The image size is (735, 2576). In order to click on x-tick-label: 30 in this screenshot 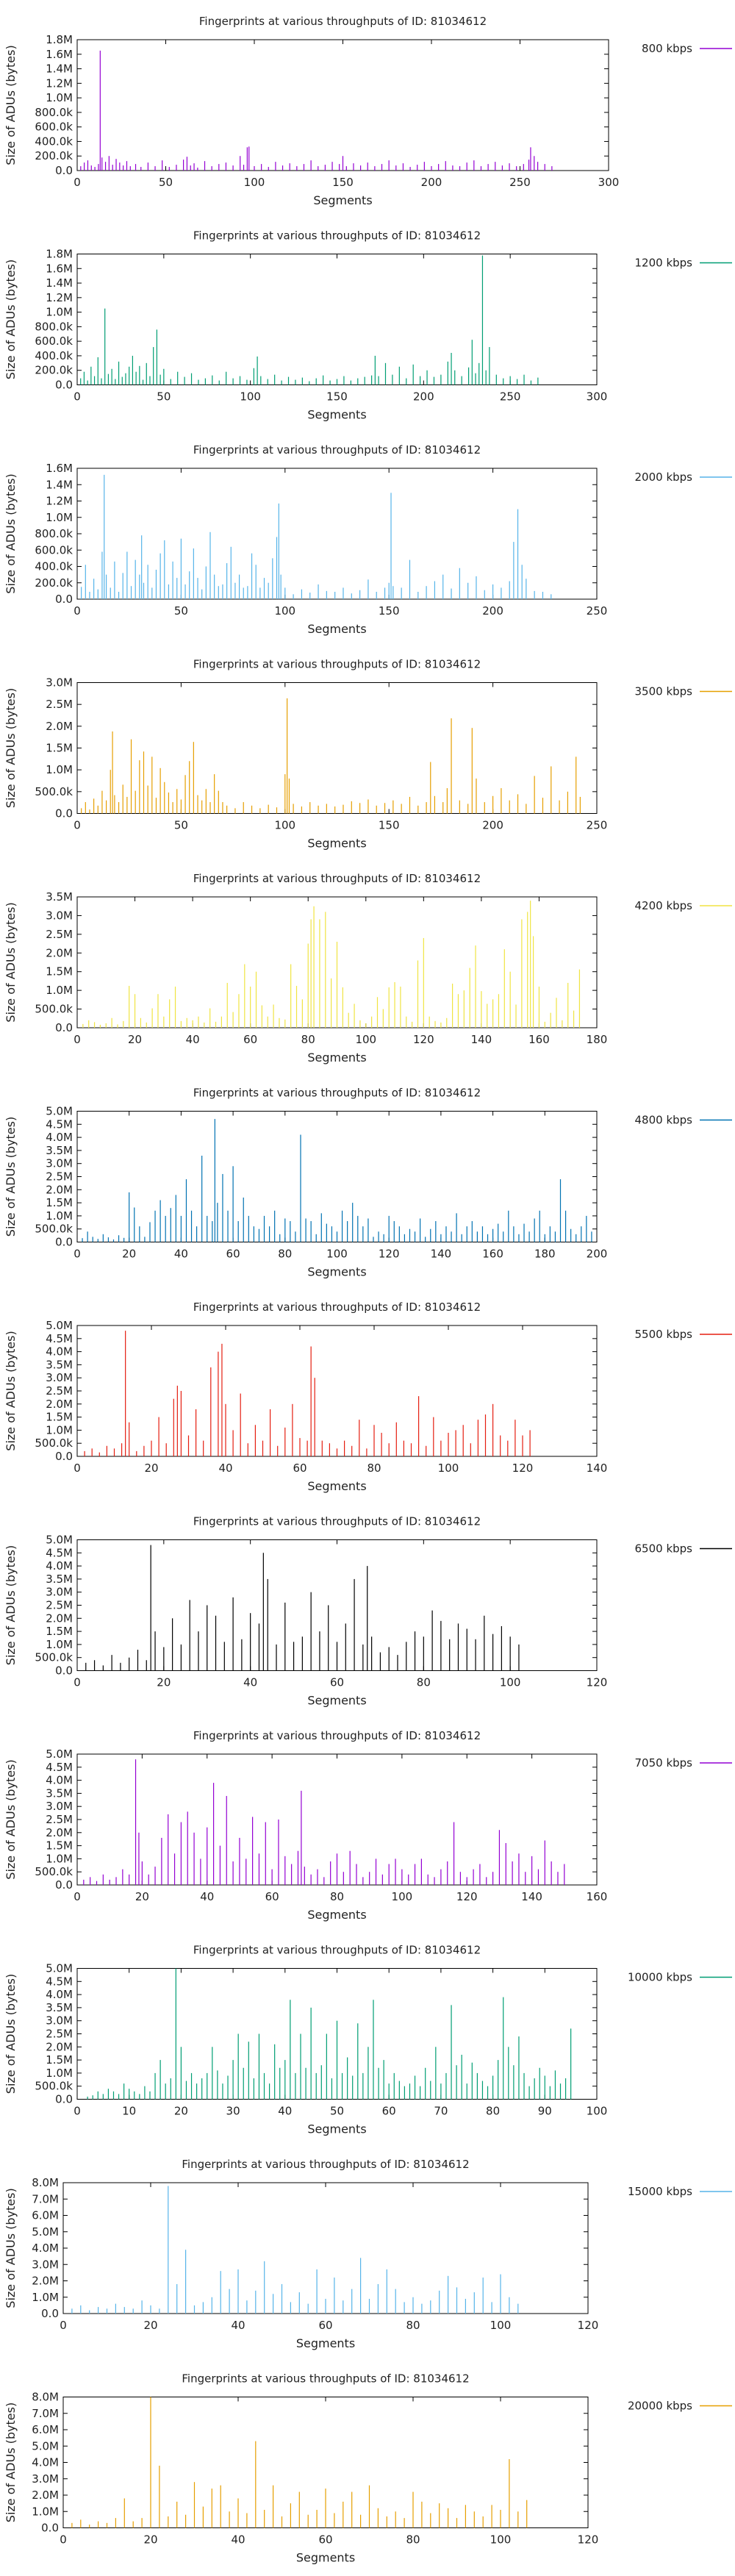, I will do `click(233, 2111)`.